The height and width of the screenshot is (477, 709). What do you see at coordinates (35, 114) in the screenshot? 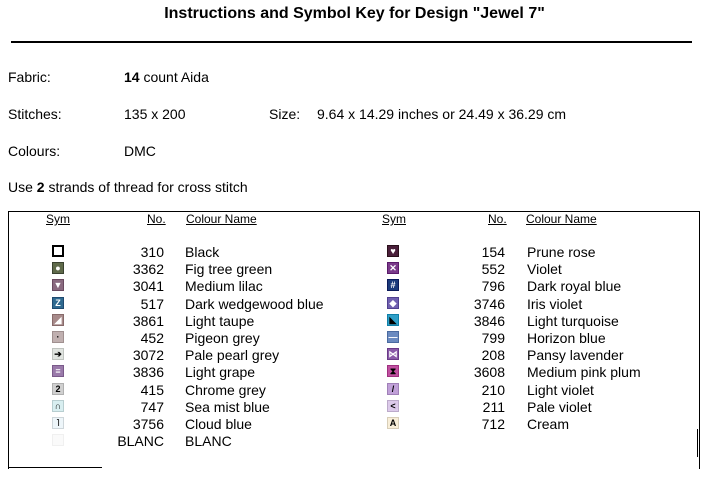
I see `stitches-label: Stitches:` at bounding box center [35, 114].